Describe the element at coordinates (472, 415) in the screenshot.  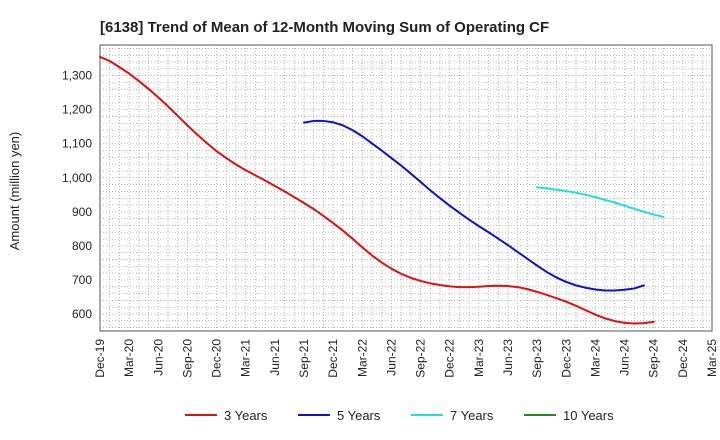
I see `legend-label: 7 Years` at that location.